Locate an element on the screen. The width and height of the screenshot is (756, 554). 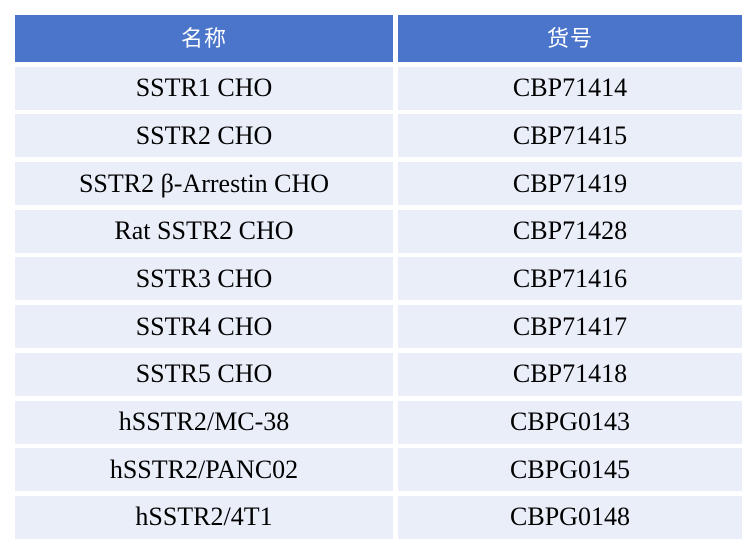
cell-product-name: hSSTR2/4T1 is located at coordinates (204, 517).